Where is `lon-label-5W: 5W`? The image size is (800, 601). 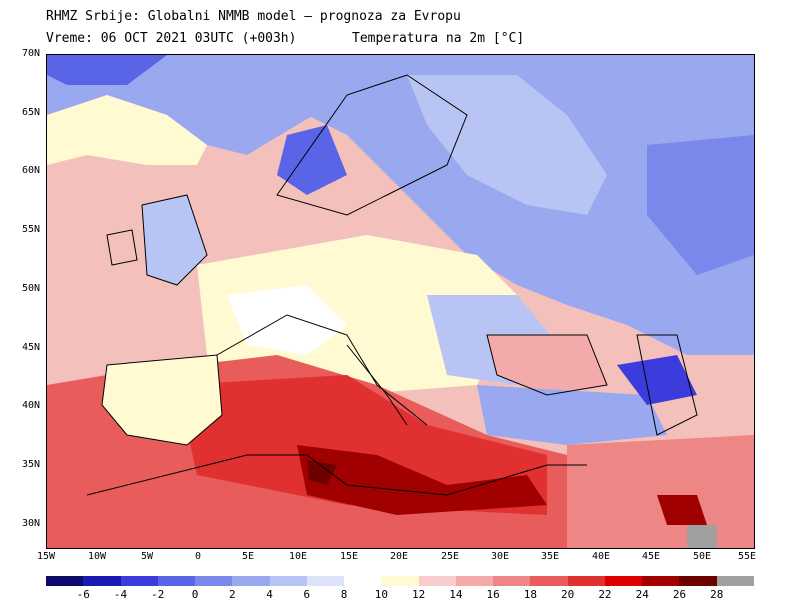
lon-label-5W: 5W is located at coordinates (147, 556).